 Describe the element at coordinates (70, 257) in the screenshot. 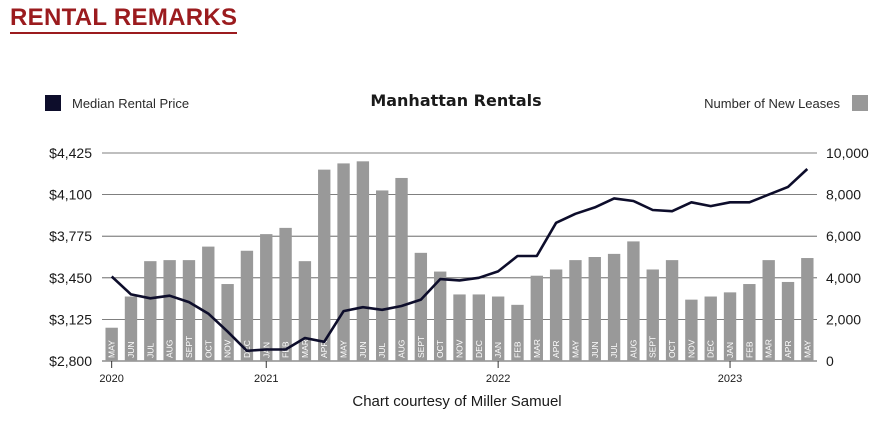

I see `left-axis: $2,800 $3,125 $3,450 $3,775 $4,100 $4,425` at that location.